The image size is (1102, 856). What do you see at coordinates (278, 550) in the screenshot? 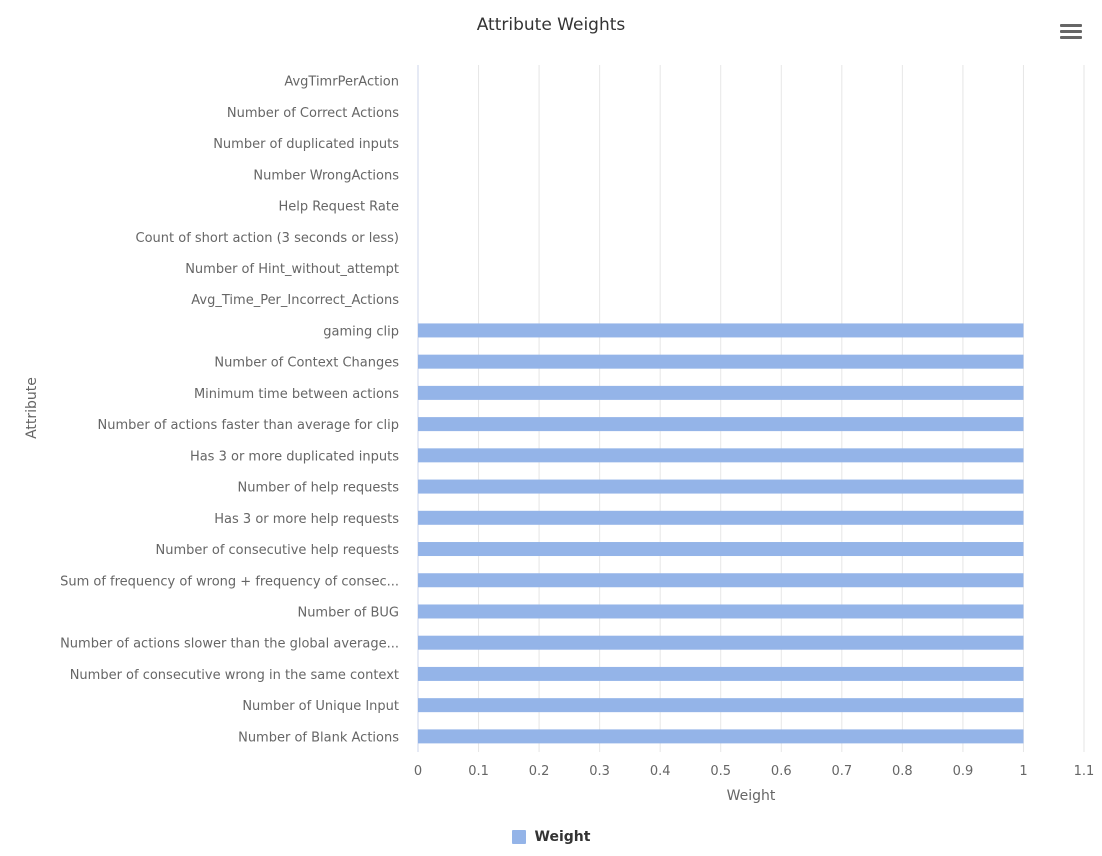
I see `category-label: Number of consecutive help requests` at bounding box center [278, 550].